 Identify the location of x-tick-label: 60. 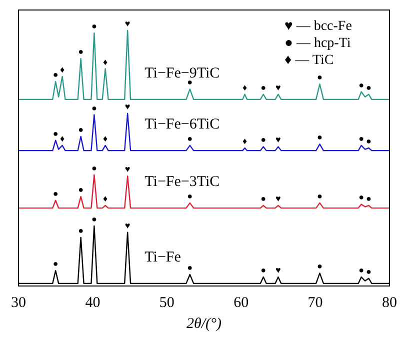
(241, 302).